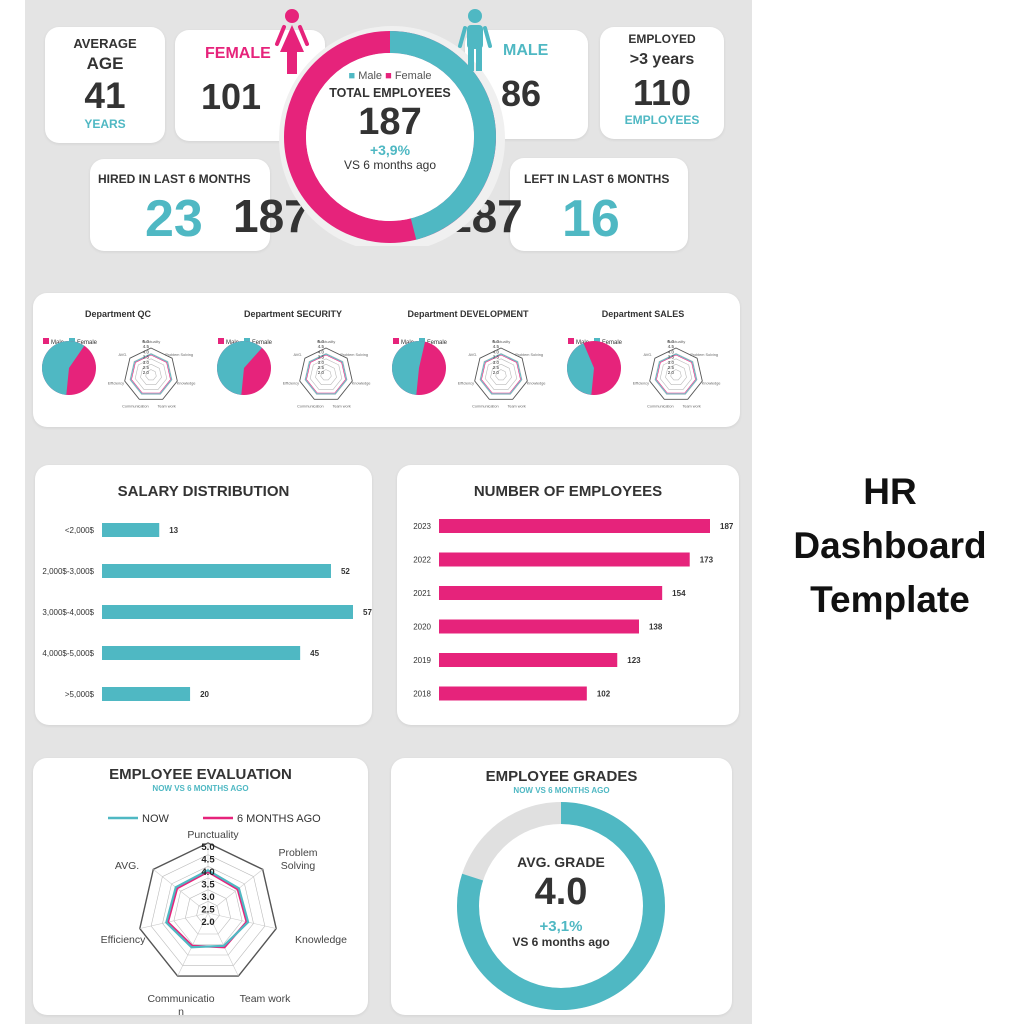  I want to click on dept-radar-axis-label: Communication, so click(135, 407).